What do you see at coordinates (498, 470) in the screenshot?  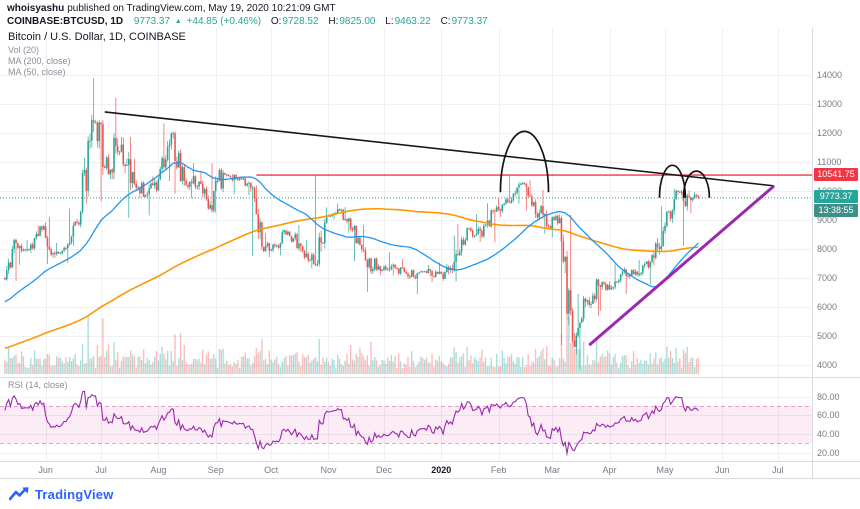 I see `time-axis-label: Feb` at bounding box center [498, 470].